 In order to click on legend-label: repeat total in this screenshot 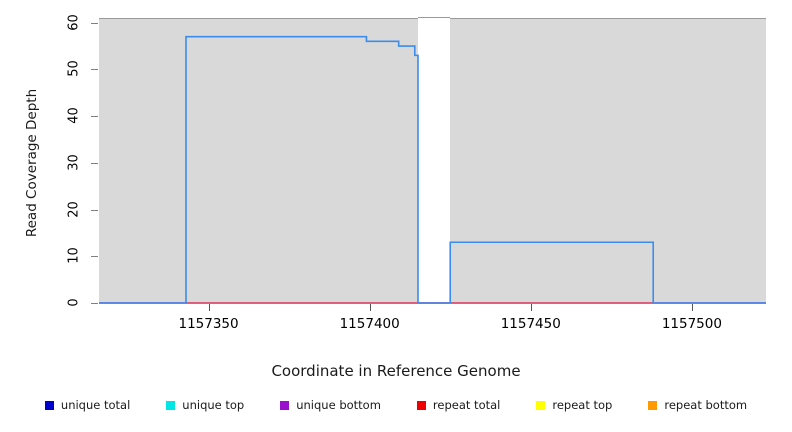, I will do `click(466, 405)`.